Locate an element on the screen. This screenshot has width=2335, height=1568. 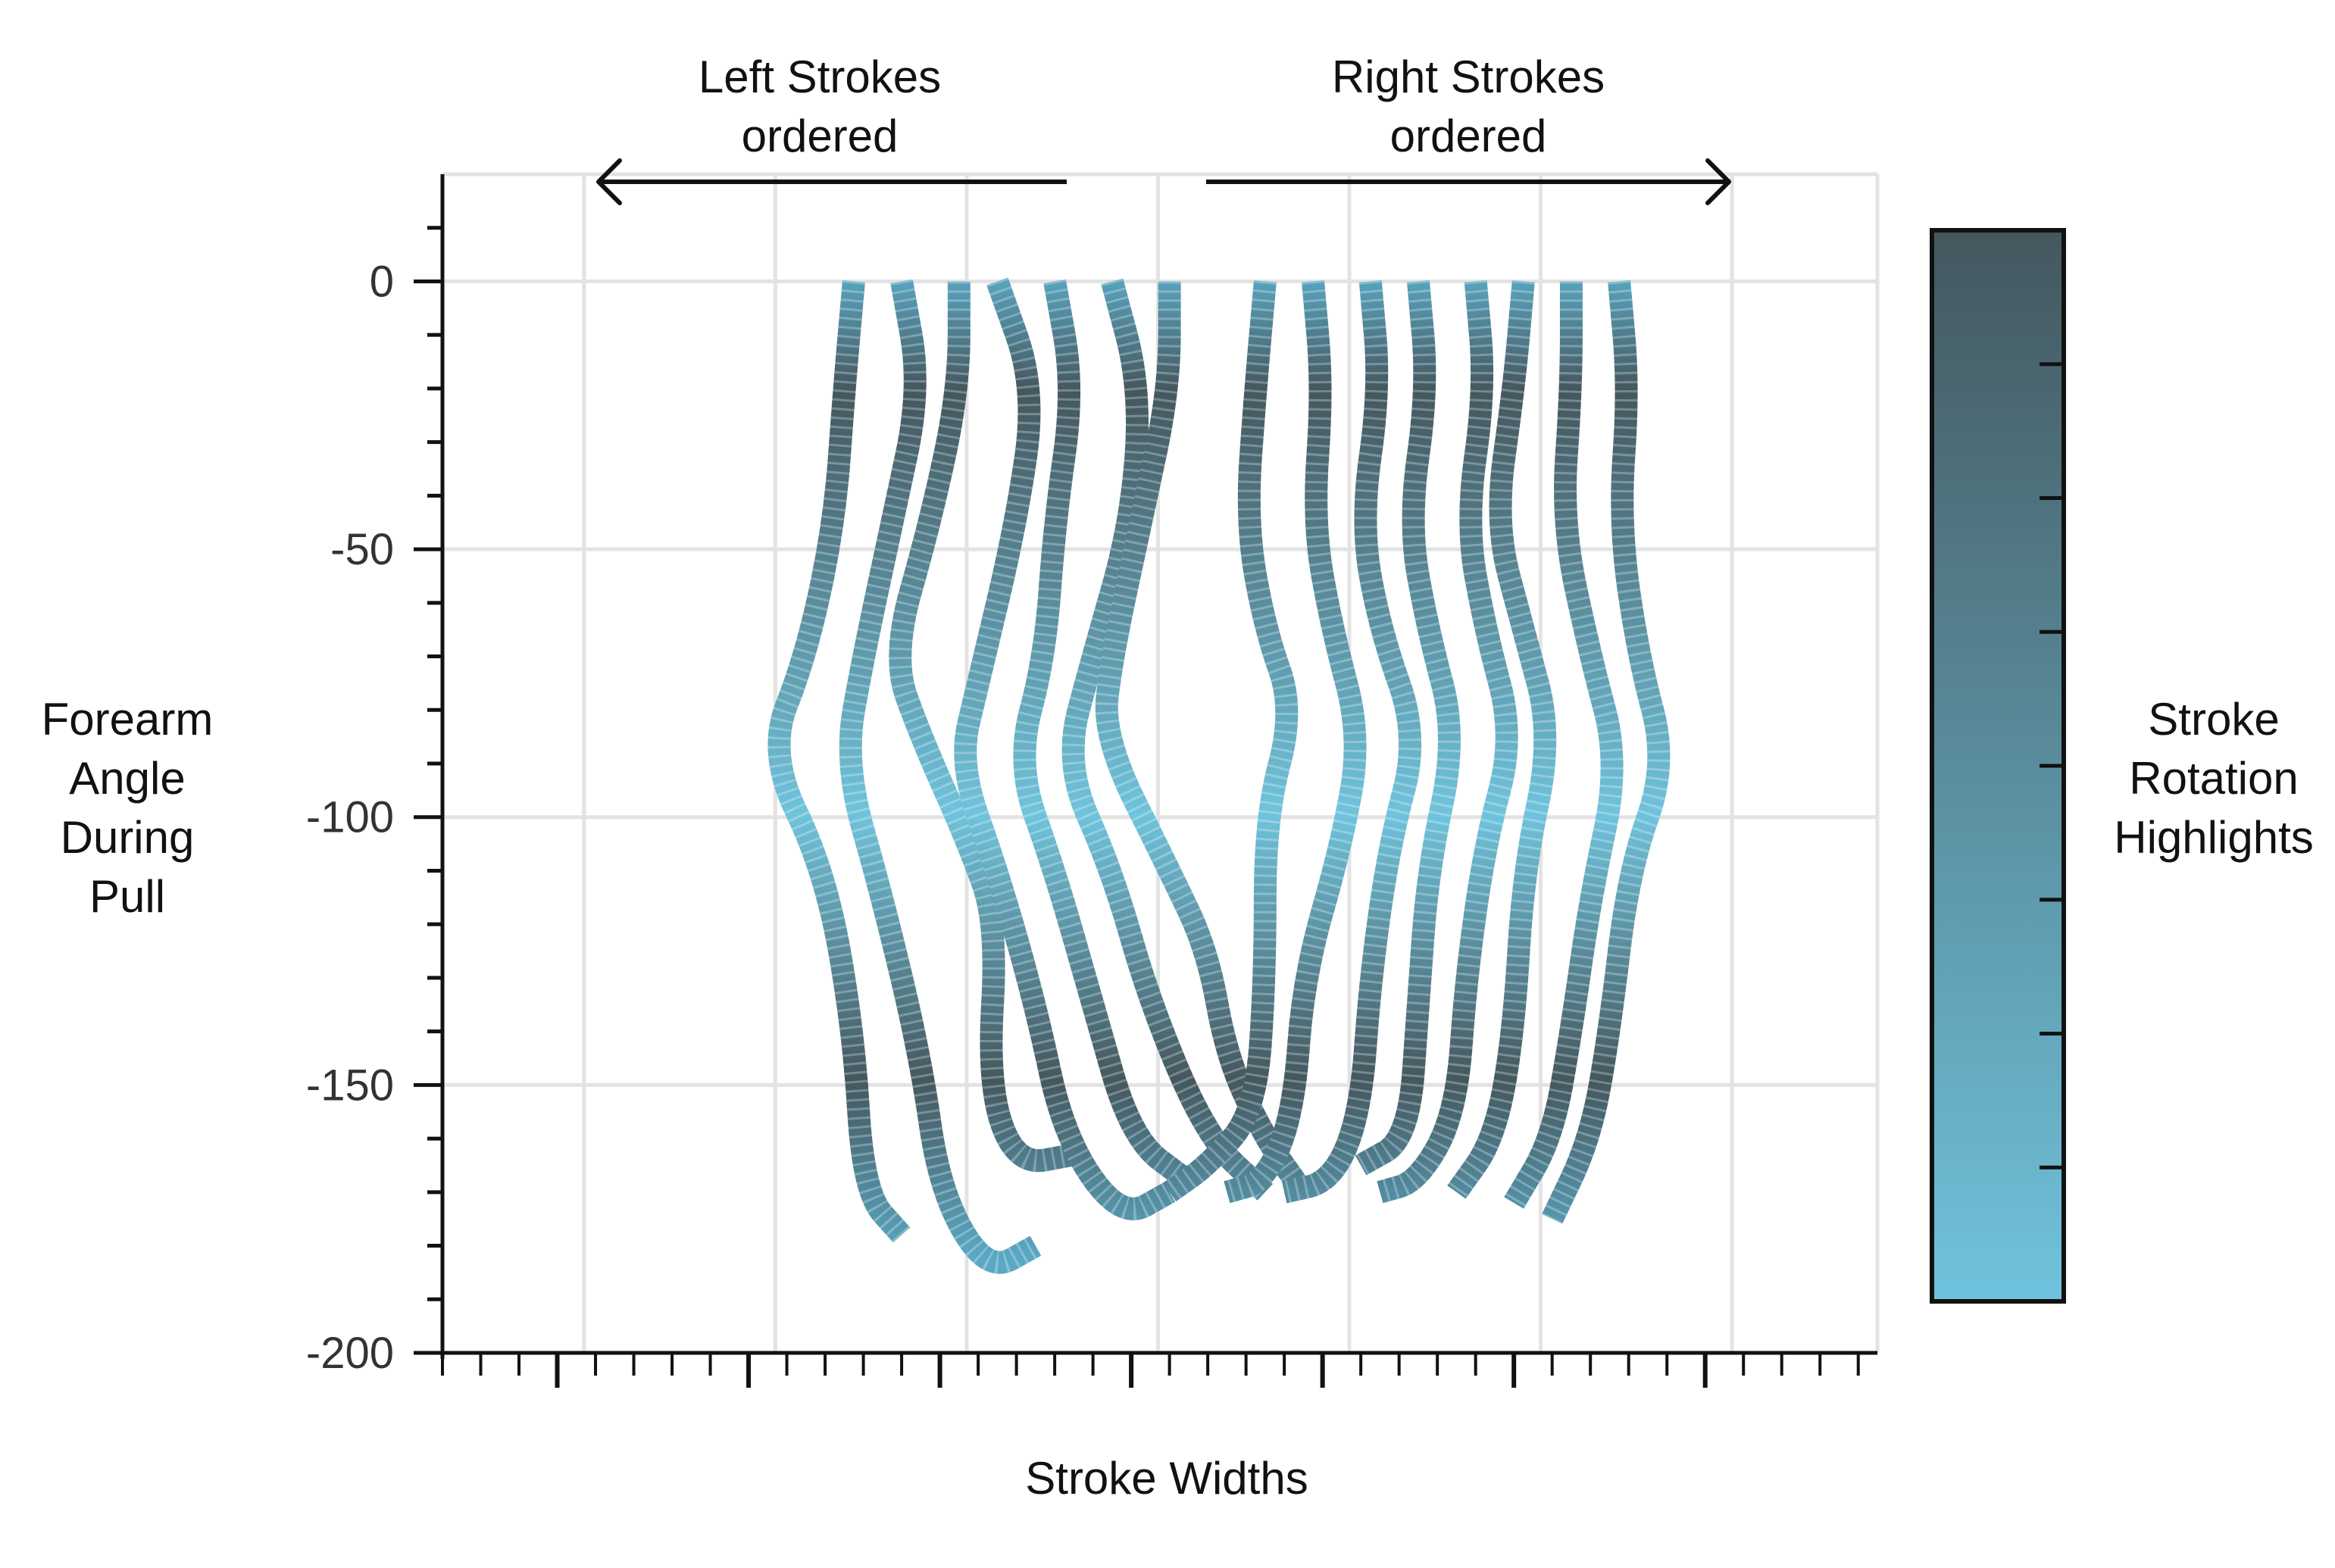
left-annotation: Left Strokes ordered is located at coordinates (831, 129).